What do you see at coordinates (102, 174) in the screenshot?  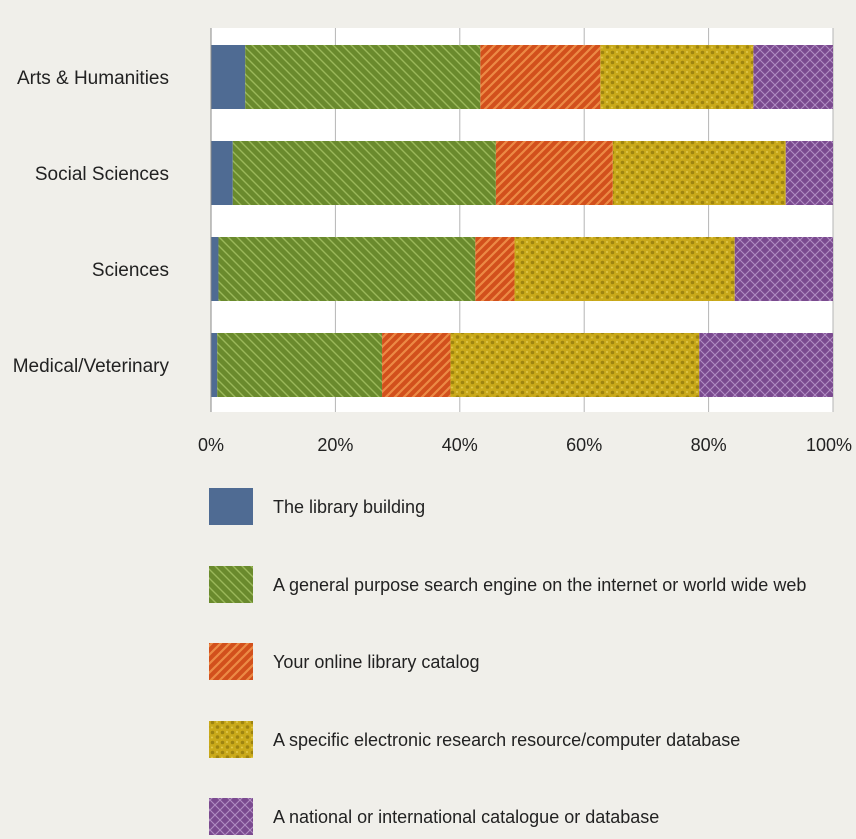 I see `category-label: Social Sciences` at bounding box center [102, 174].